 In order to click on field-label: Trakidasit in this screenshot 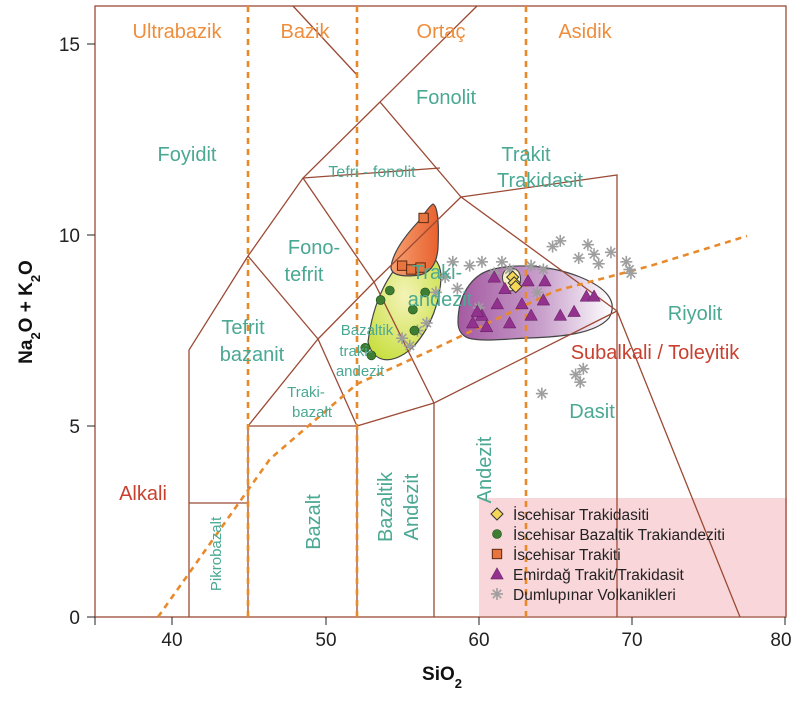, I will do `click(540, 181)`.